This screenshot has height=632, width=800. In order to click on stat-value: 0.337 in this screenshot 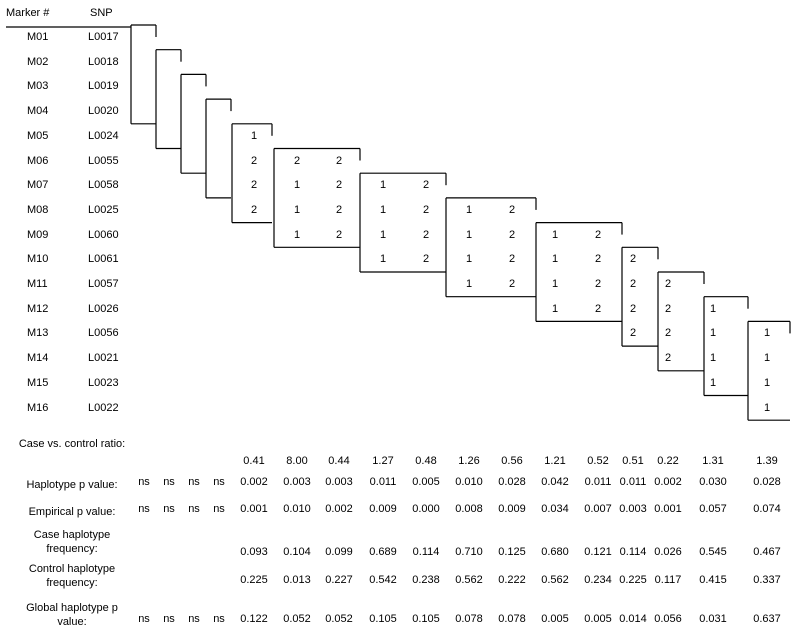, I will do `click(767, 580)`.